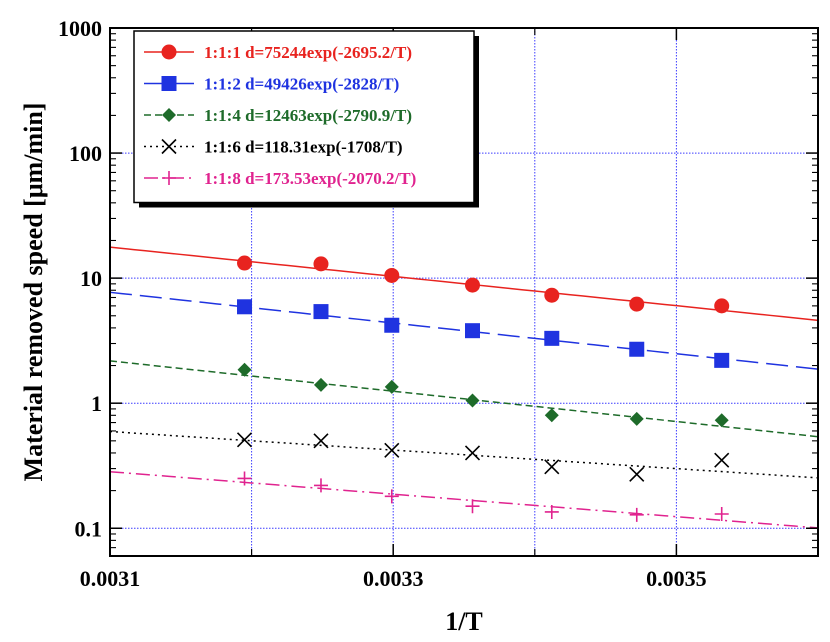 This screenshot has height=642, width=830. What do you see at coordinates (33, 292) in the screenshot?
I see `y-axis-label: Material removed speed [μm/min]` at bounding box center [33, 292].